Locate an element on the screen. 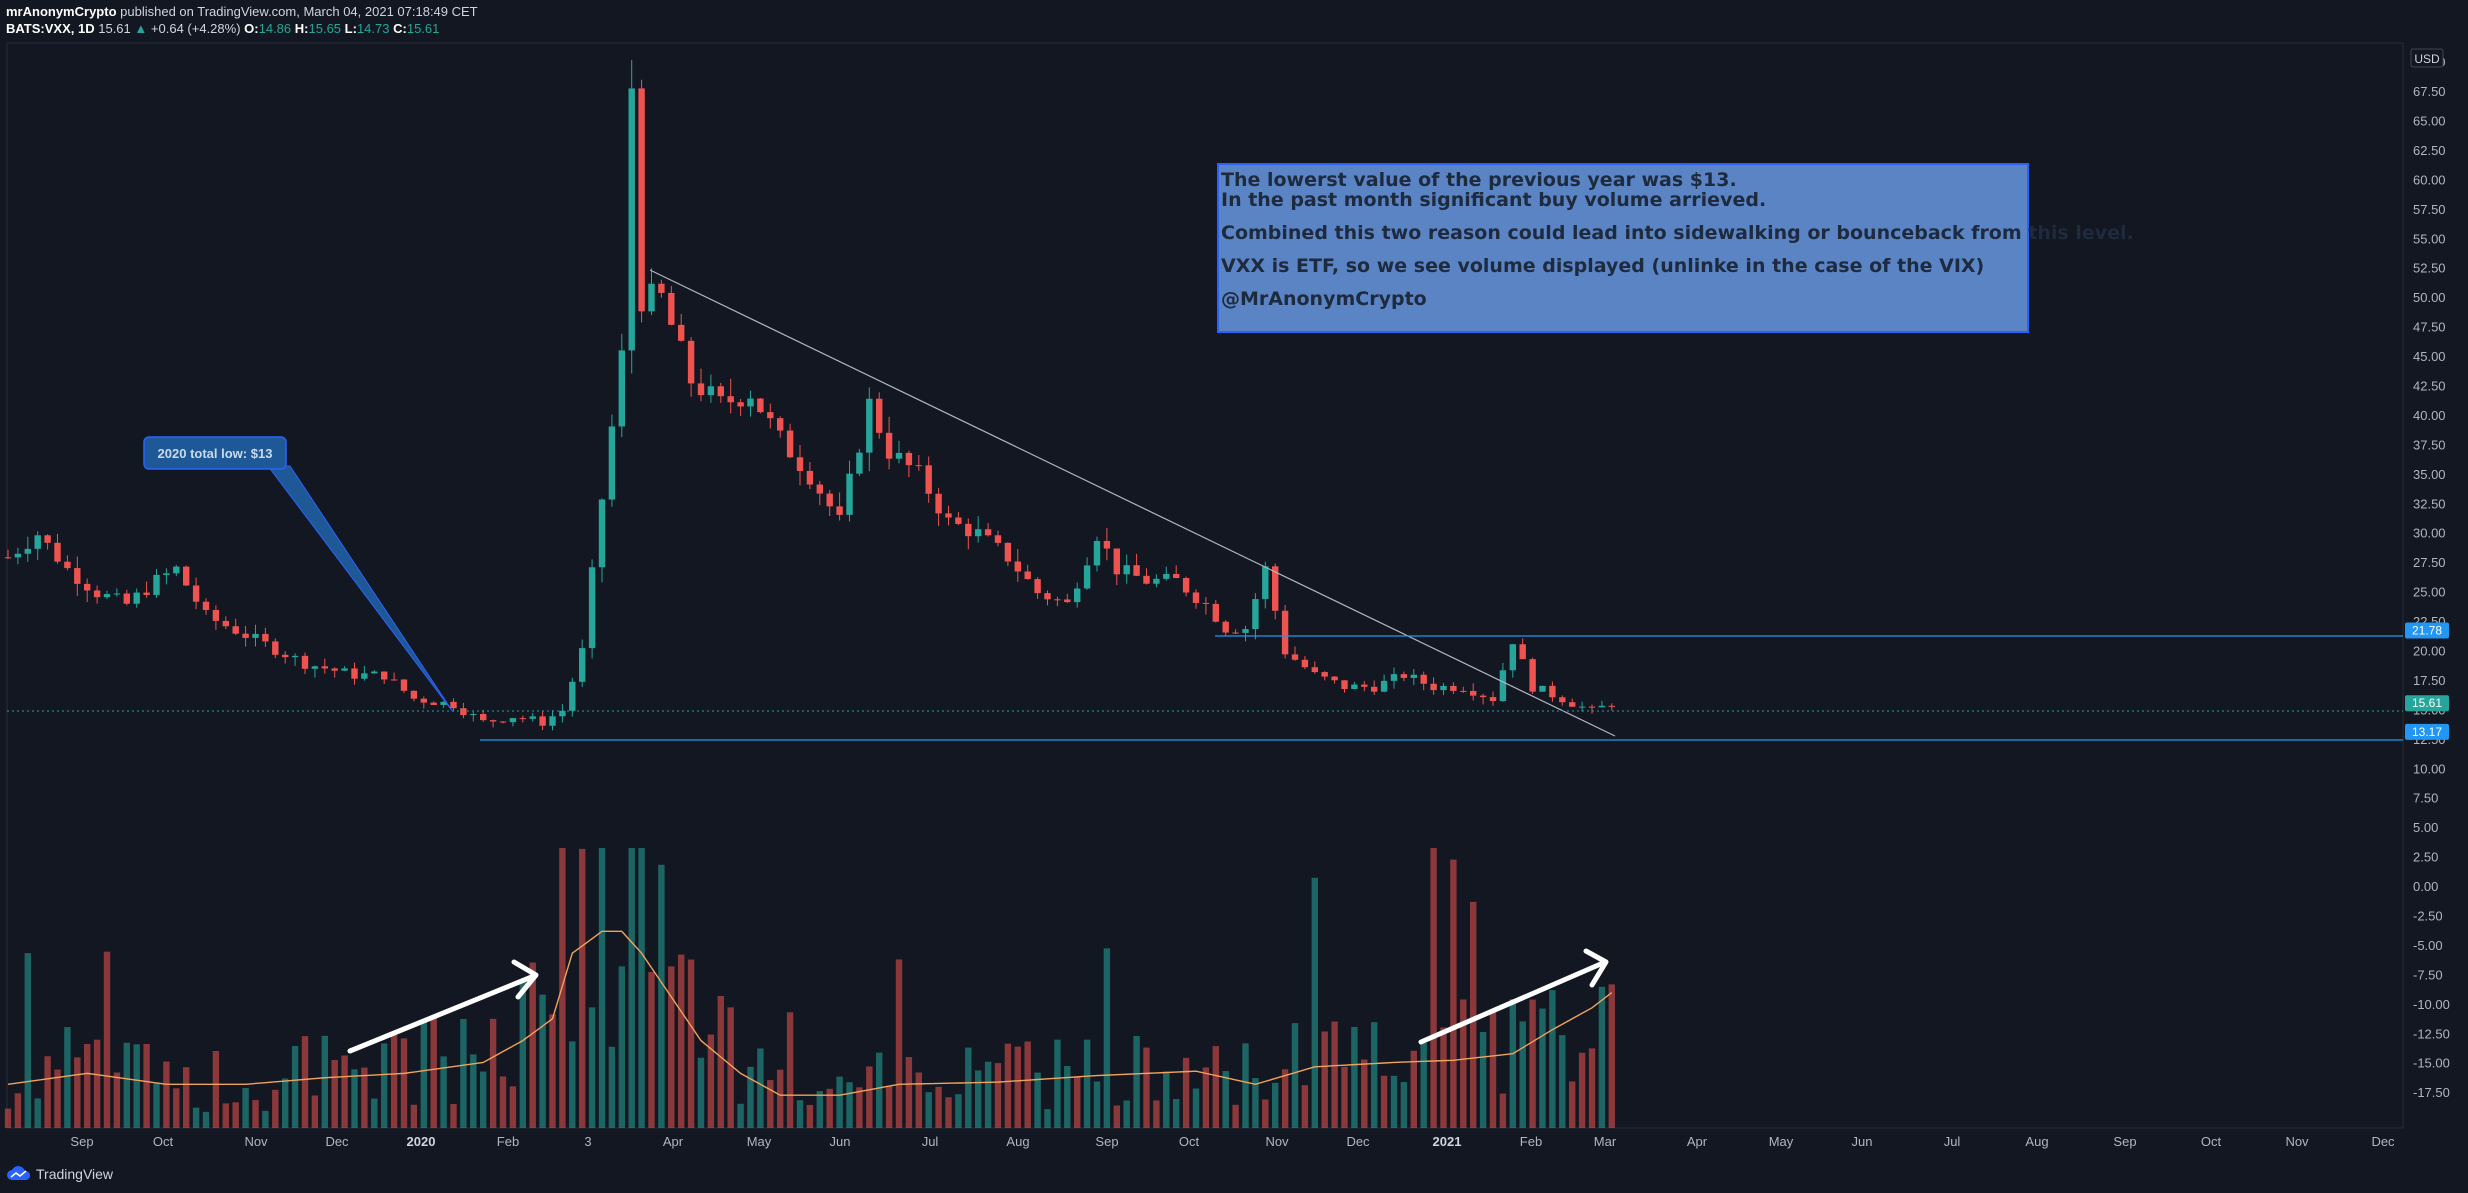 This screenshot has width=2468, height=1193. low-value: 14.73 is located at coordinates (373, 28).